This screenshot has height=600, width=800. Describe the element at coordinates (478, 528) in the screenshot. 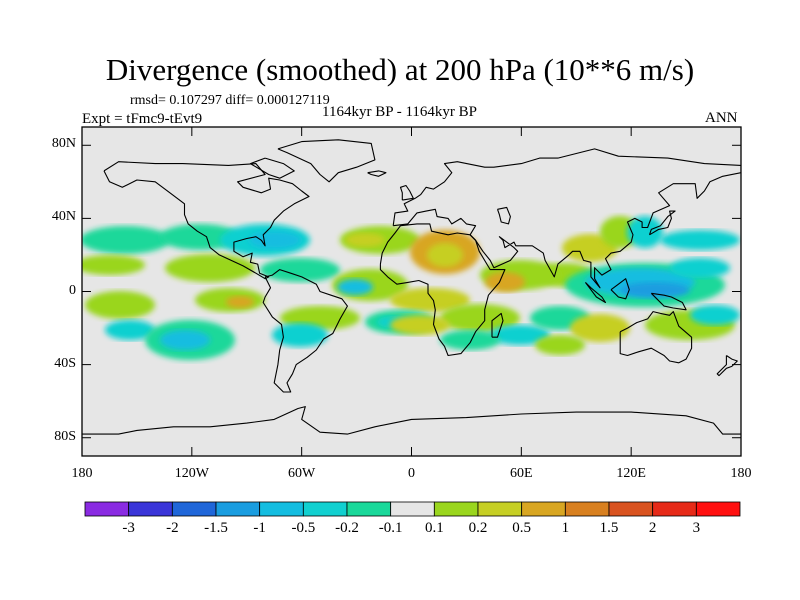

I see `colorbar-label: 0.2` at that location.